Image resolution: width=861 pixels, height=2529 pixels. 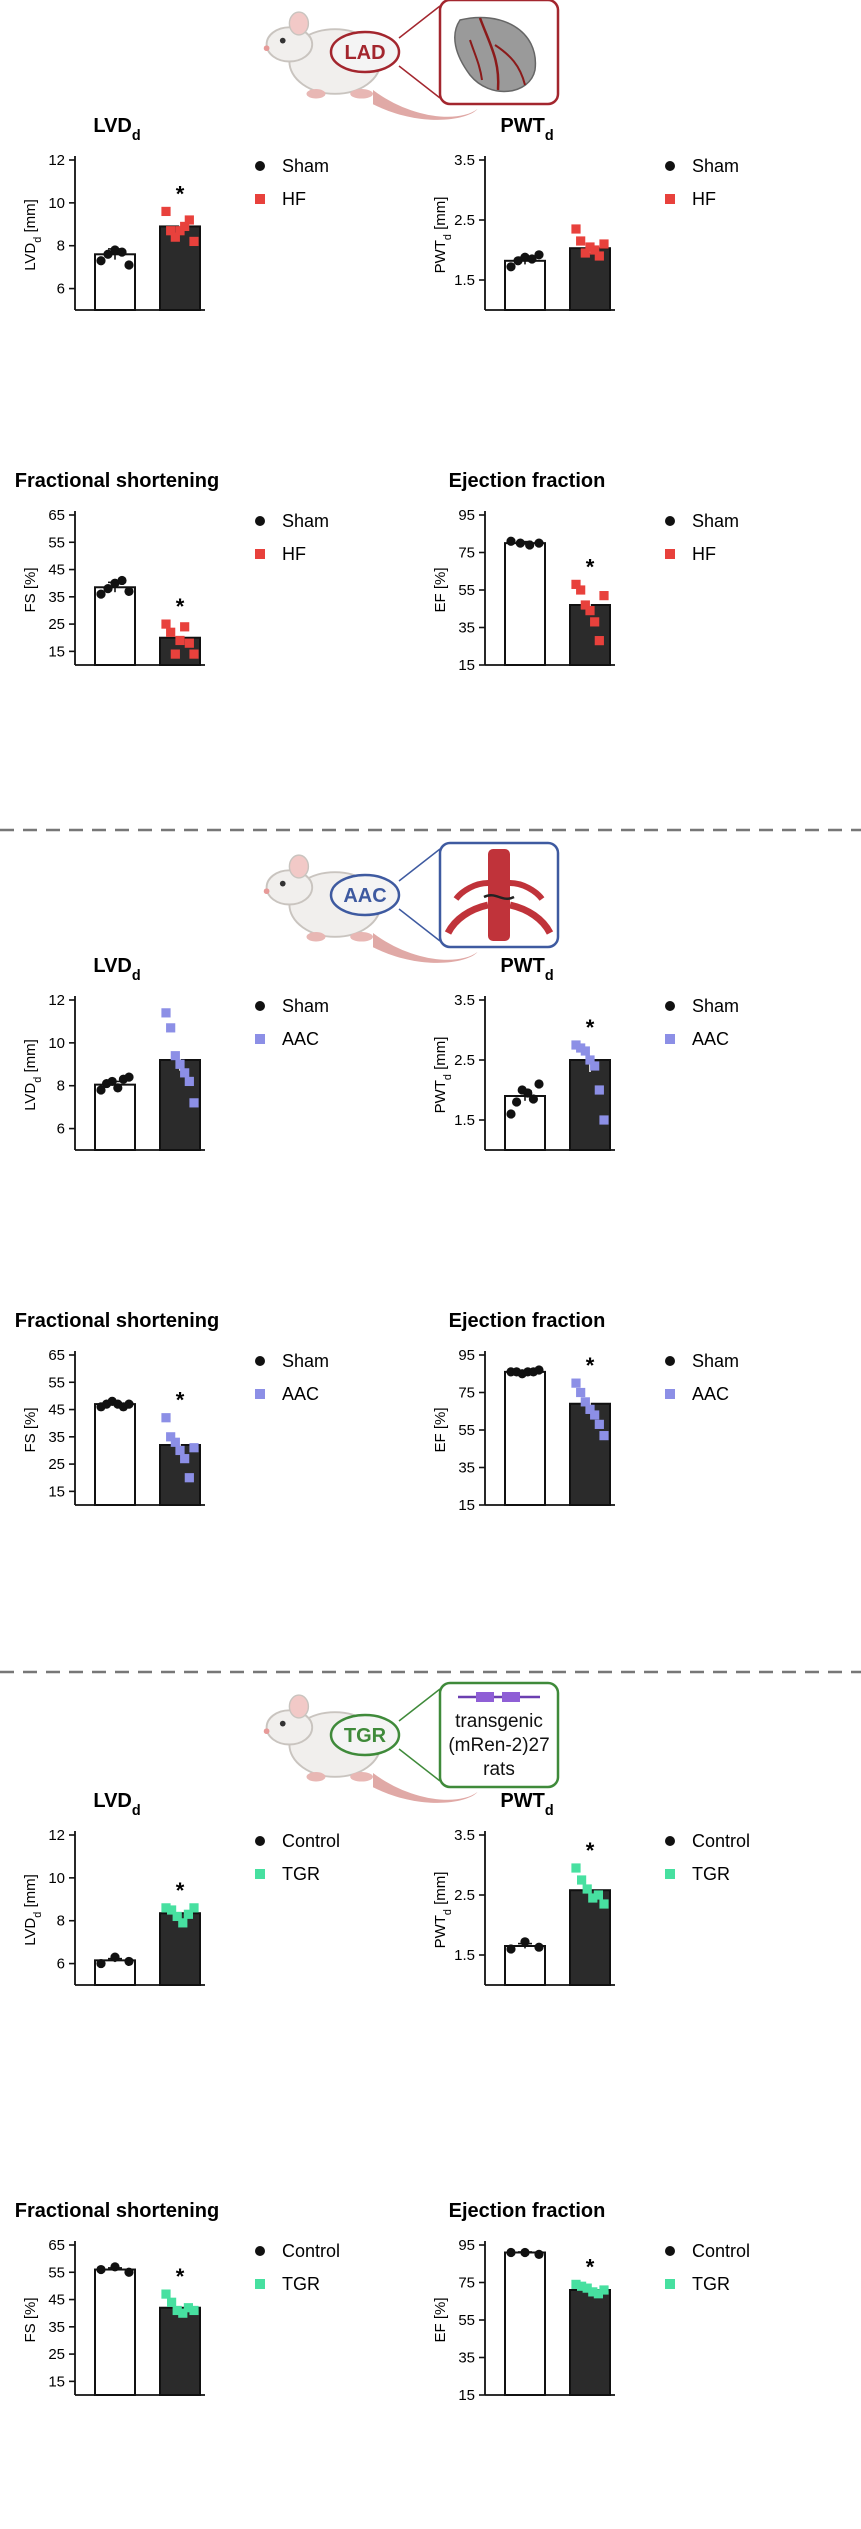 What do you see at coordinates (56, 624) in the screenshot?
I see `y-tick-label: 25` at bounding box center [56, 624].